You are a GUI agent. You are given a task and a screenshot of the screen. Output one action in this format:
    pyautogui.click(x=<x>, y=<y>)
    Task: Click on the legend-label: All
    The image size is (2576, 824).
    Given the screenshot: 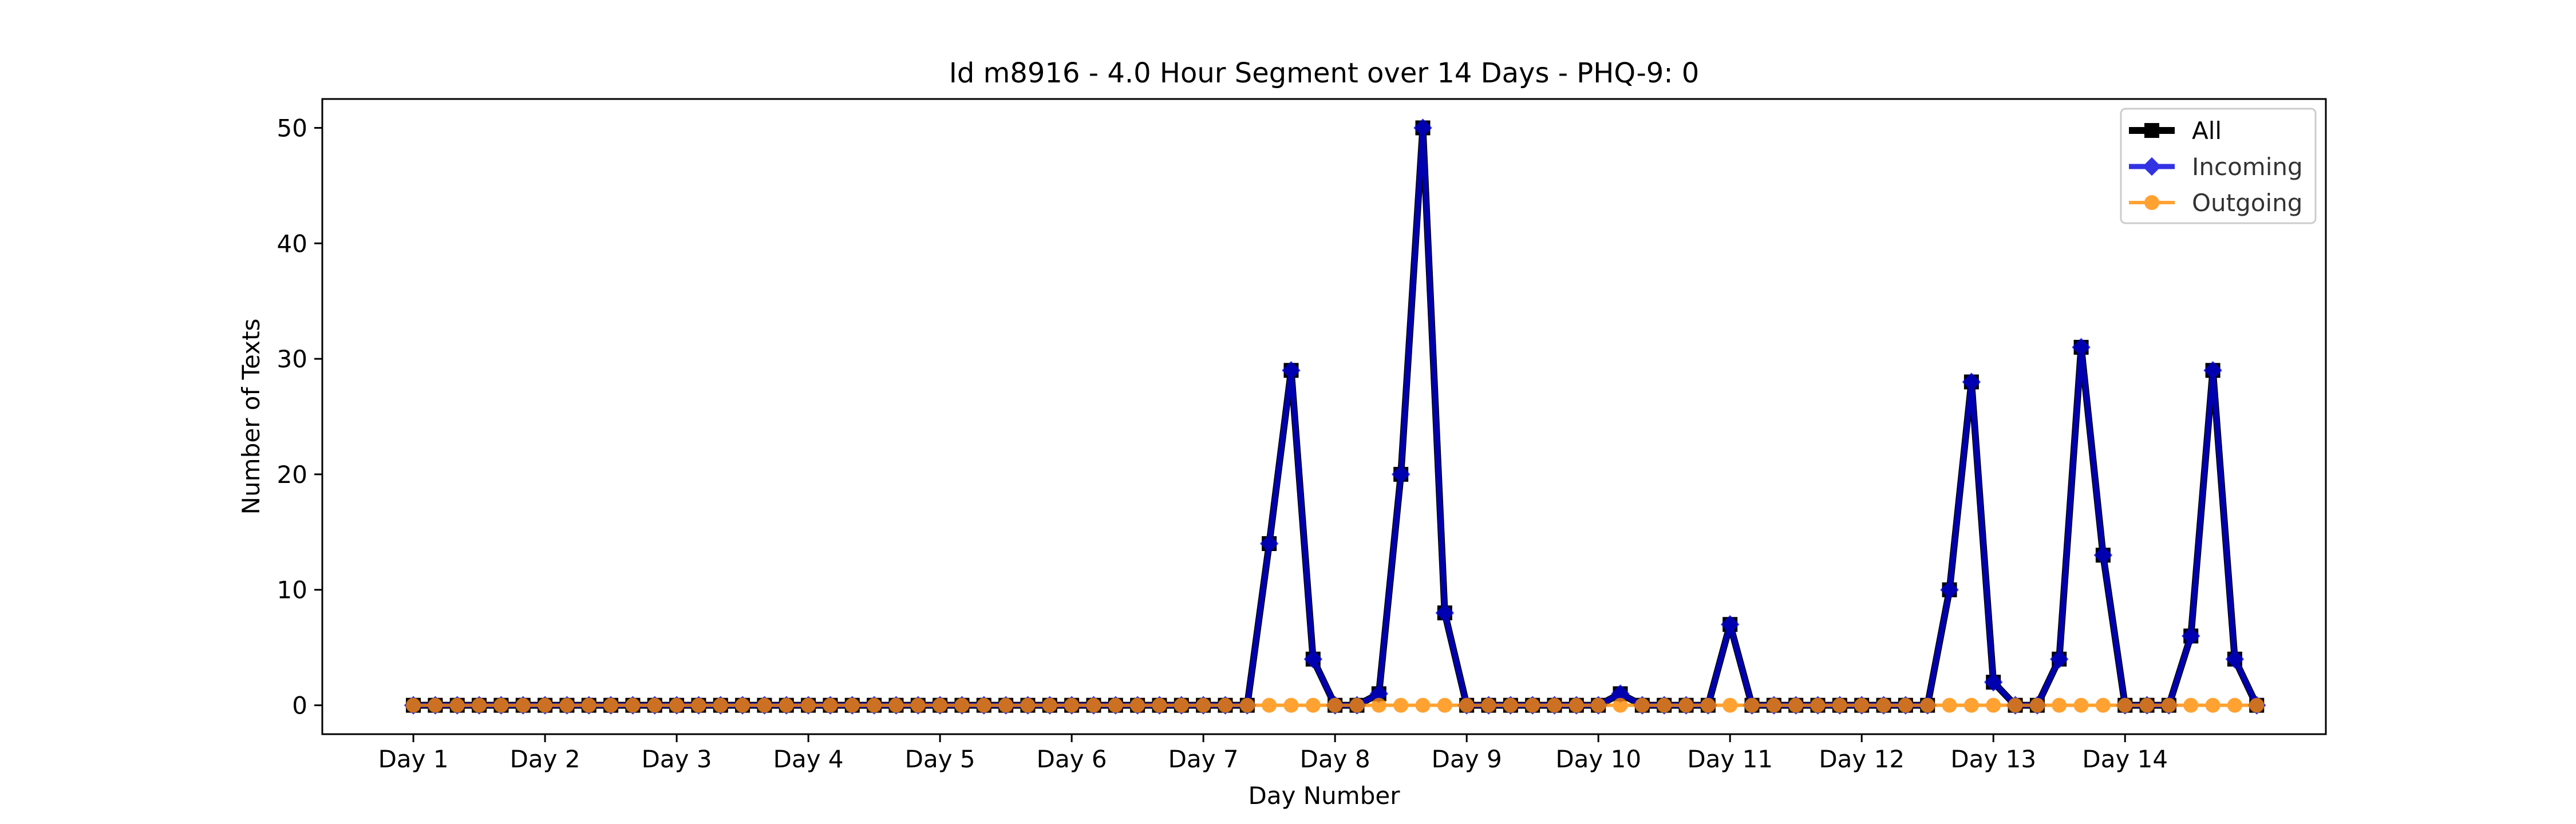 What is the action you would take?
    pyautogui.click(x=2207, y=131)
    